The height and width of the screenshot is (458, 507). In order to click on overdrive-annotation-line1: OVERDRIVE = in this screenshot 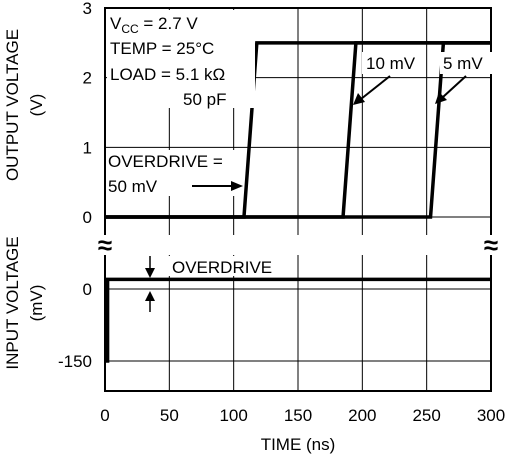, I will do `click(165, 161)`.